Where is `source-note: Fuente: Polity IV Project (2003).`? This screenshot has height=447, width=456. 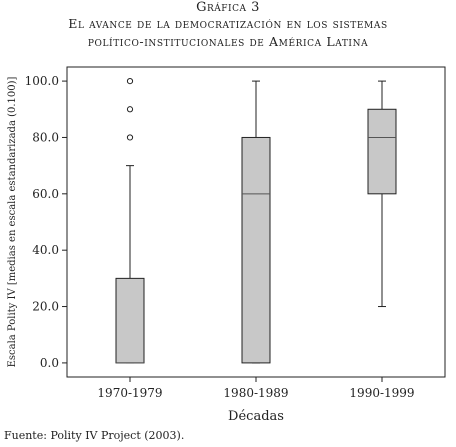 source-note: Fuente: Polity IV Project (2003). is located at coordinates (94, 435).